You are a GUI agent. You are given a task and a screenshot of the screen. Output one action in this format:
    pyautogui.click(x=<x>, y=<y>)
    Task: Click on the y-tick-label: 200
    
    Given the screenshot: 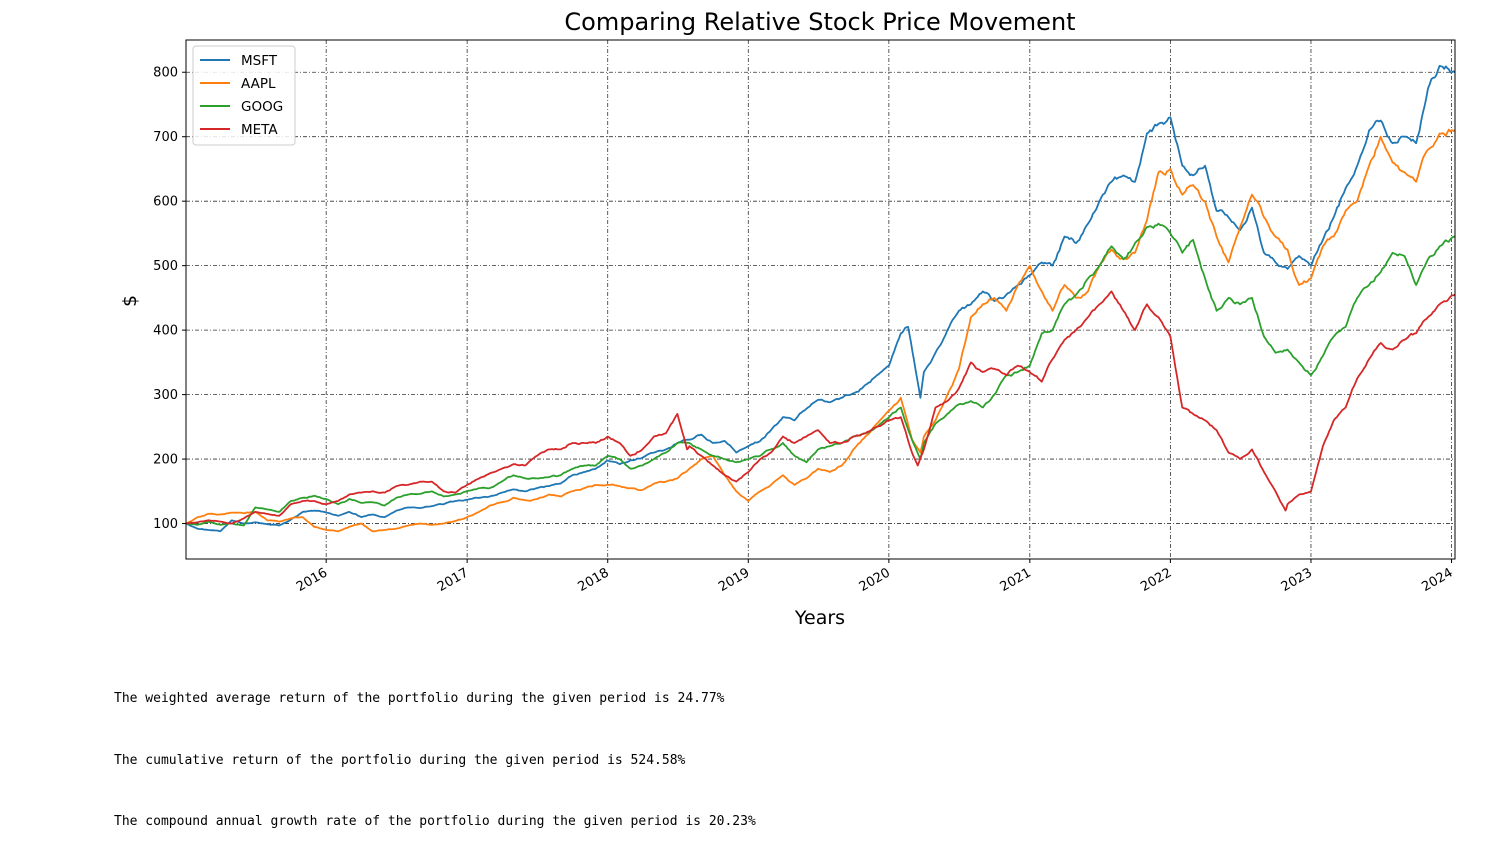 What is the action you would take?
    pyautogui.click(x=165, y=460)
    